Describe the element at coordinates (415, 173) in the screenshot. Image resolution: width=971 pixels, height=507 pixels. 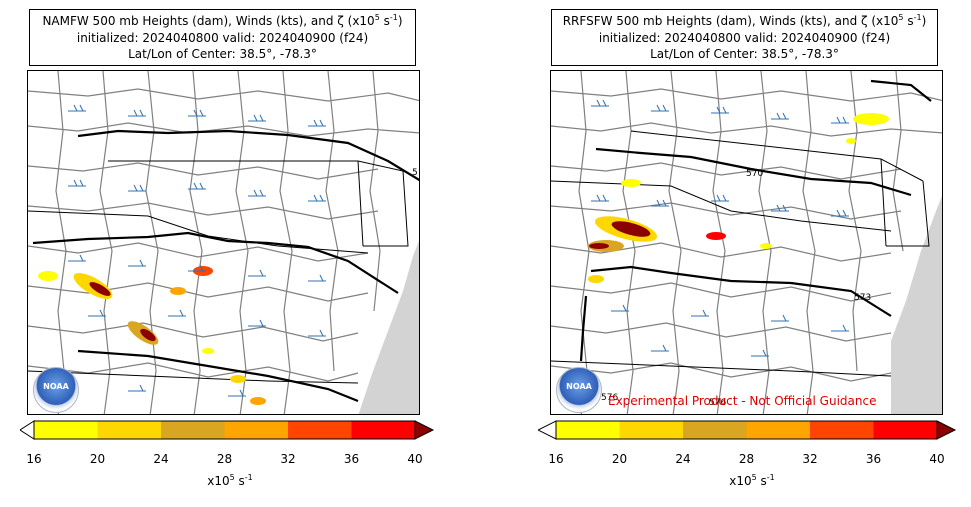
I see `contour-label: 5` at that location.